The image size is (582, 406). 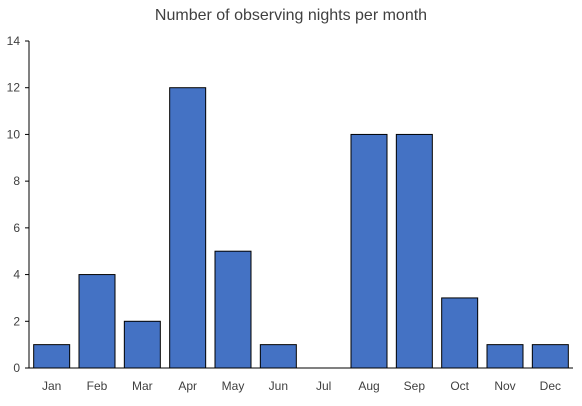 I want to click on y-tick-label-4: 4, so click(x=16, y=275).